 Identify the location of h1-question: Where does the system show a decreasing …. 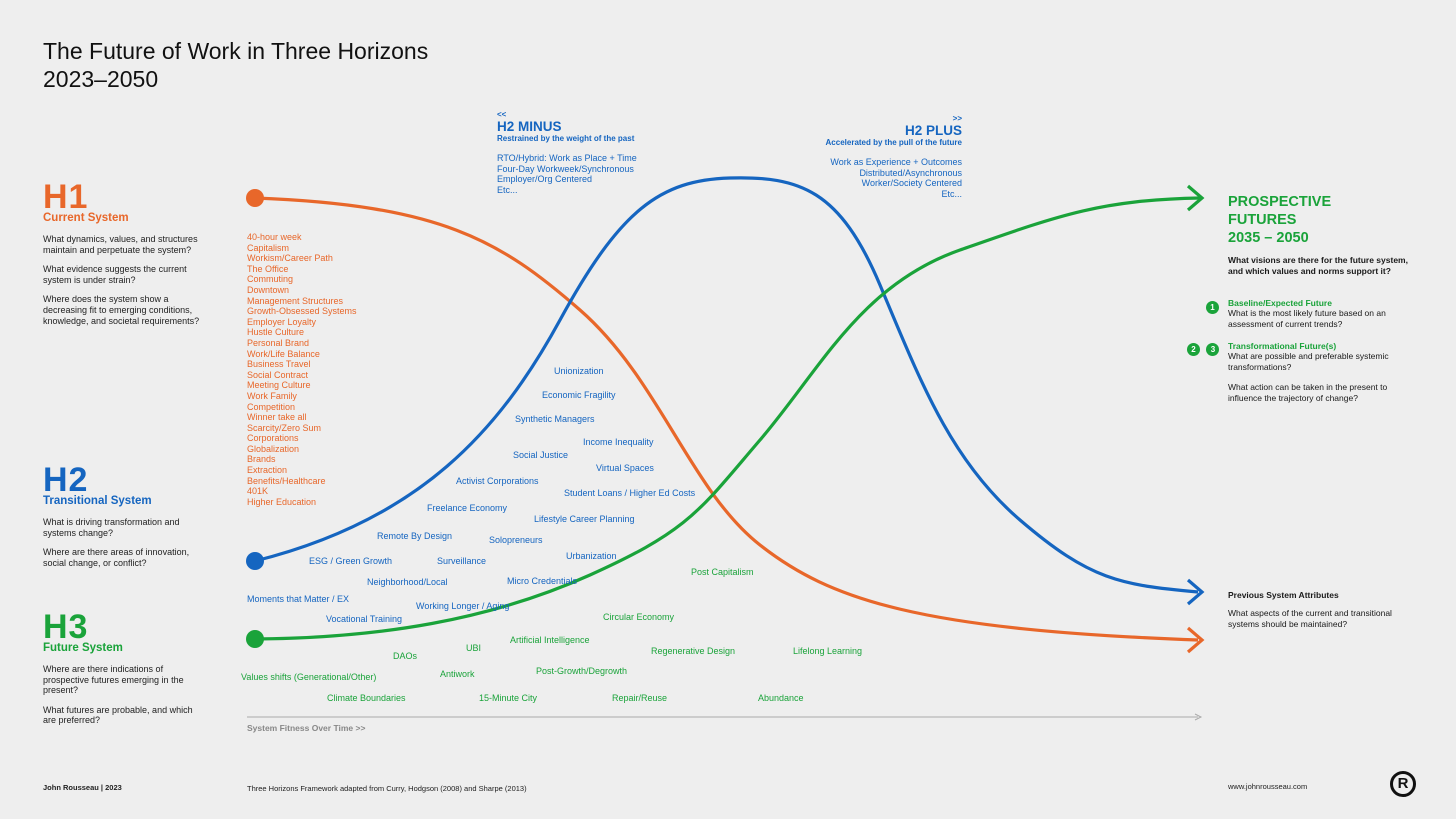
(121, 310).